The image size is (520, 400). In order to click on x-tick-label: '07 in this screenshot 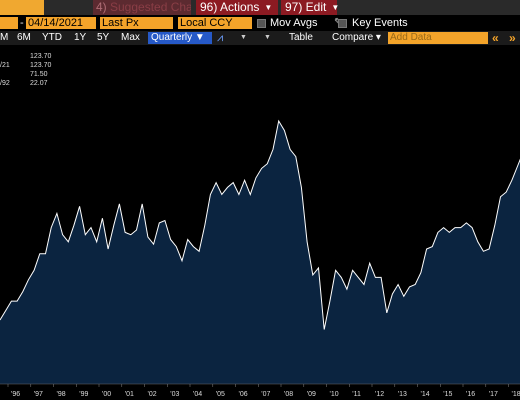, I will do `click(265, 394)`.